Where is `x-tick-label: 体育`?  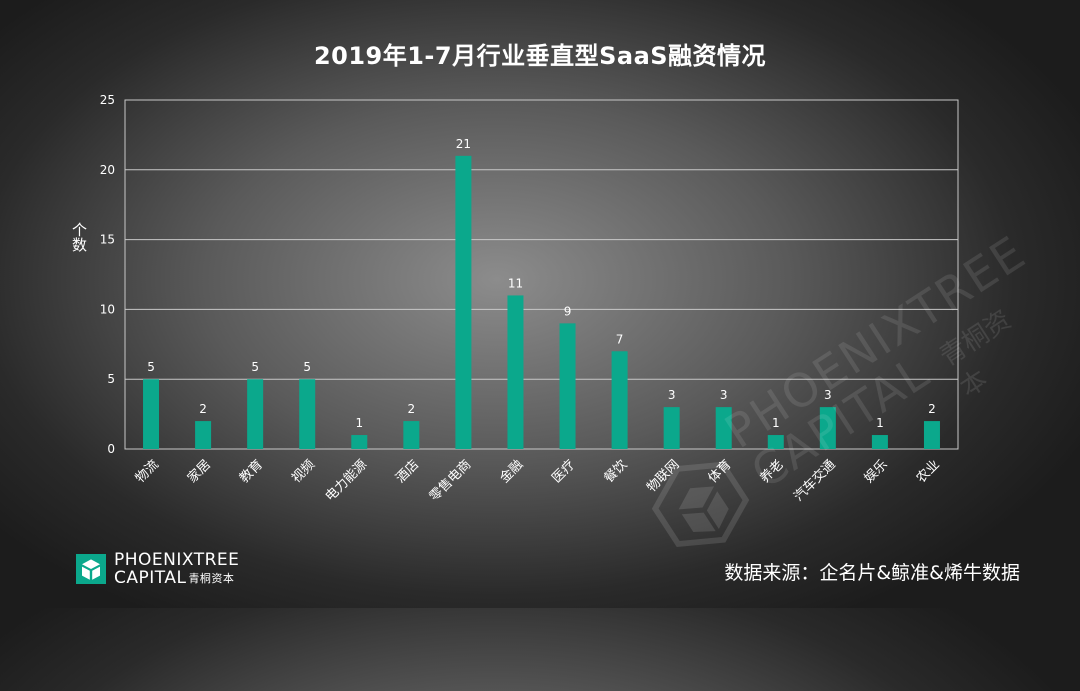
x-tick-label: 体育 is located at coordinates (720, 472).